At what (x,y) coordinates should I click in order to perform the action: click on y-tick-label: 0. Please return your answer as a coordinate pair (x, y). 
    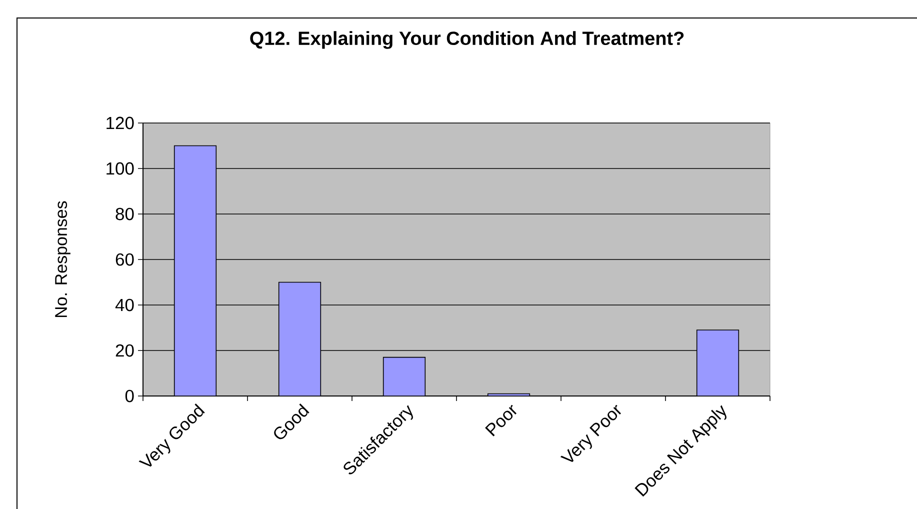
    Looking at the image, I should click on (129, 396).